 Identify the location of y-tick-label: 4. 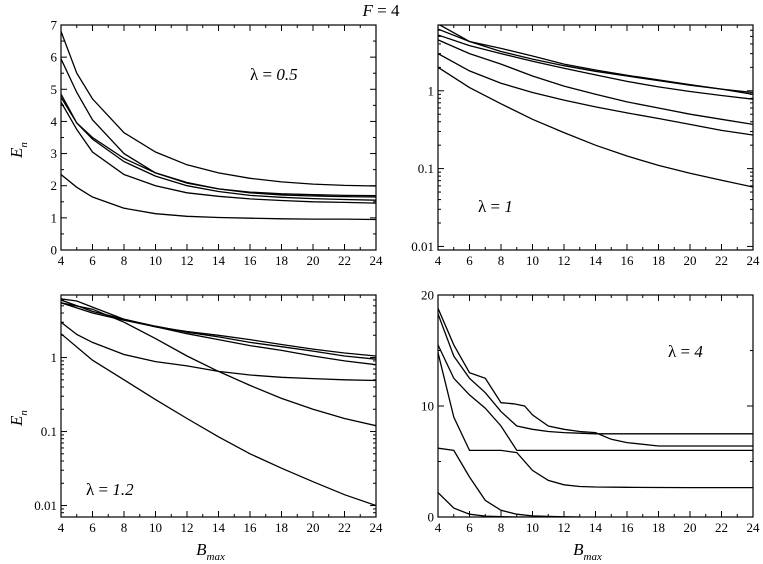
(54, 121).